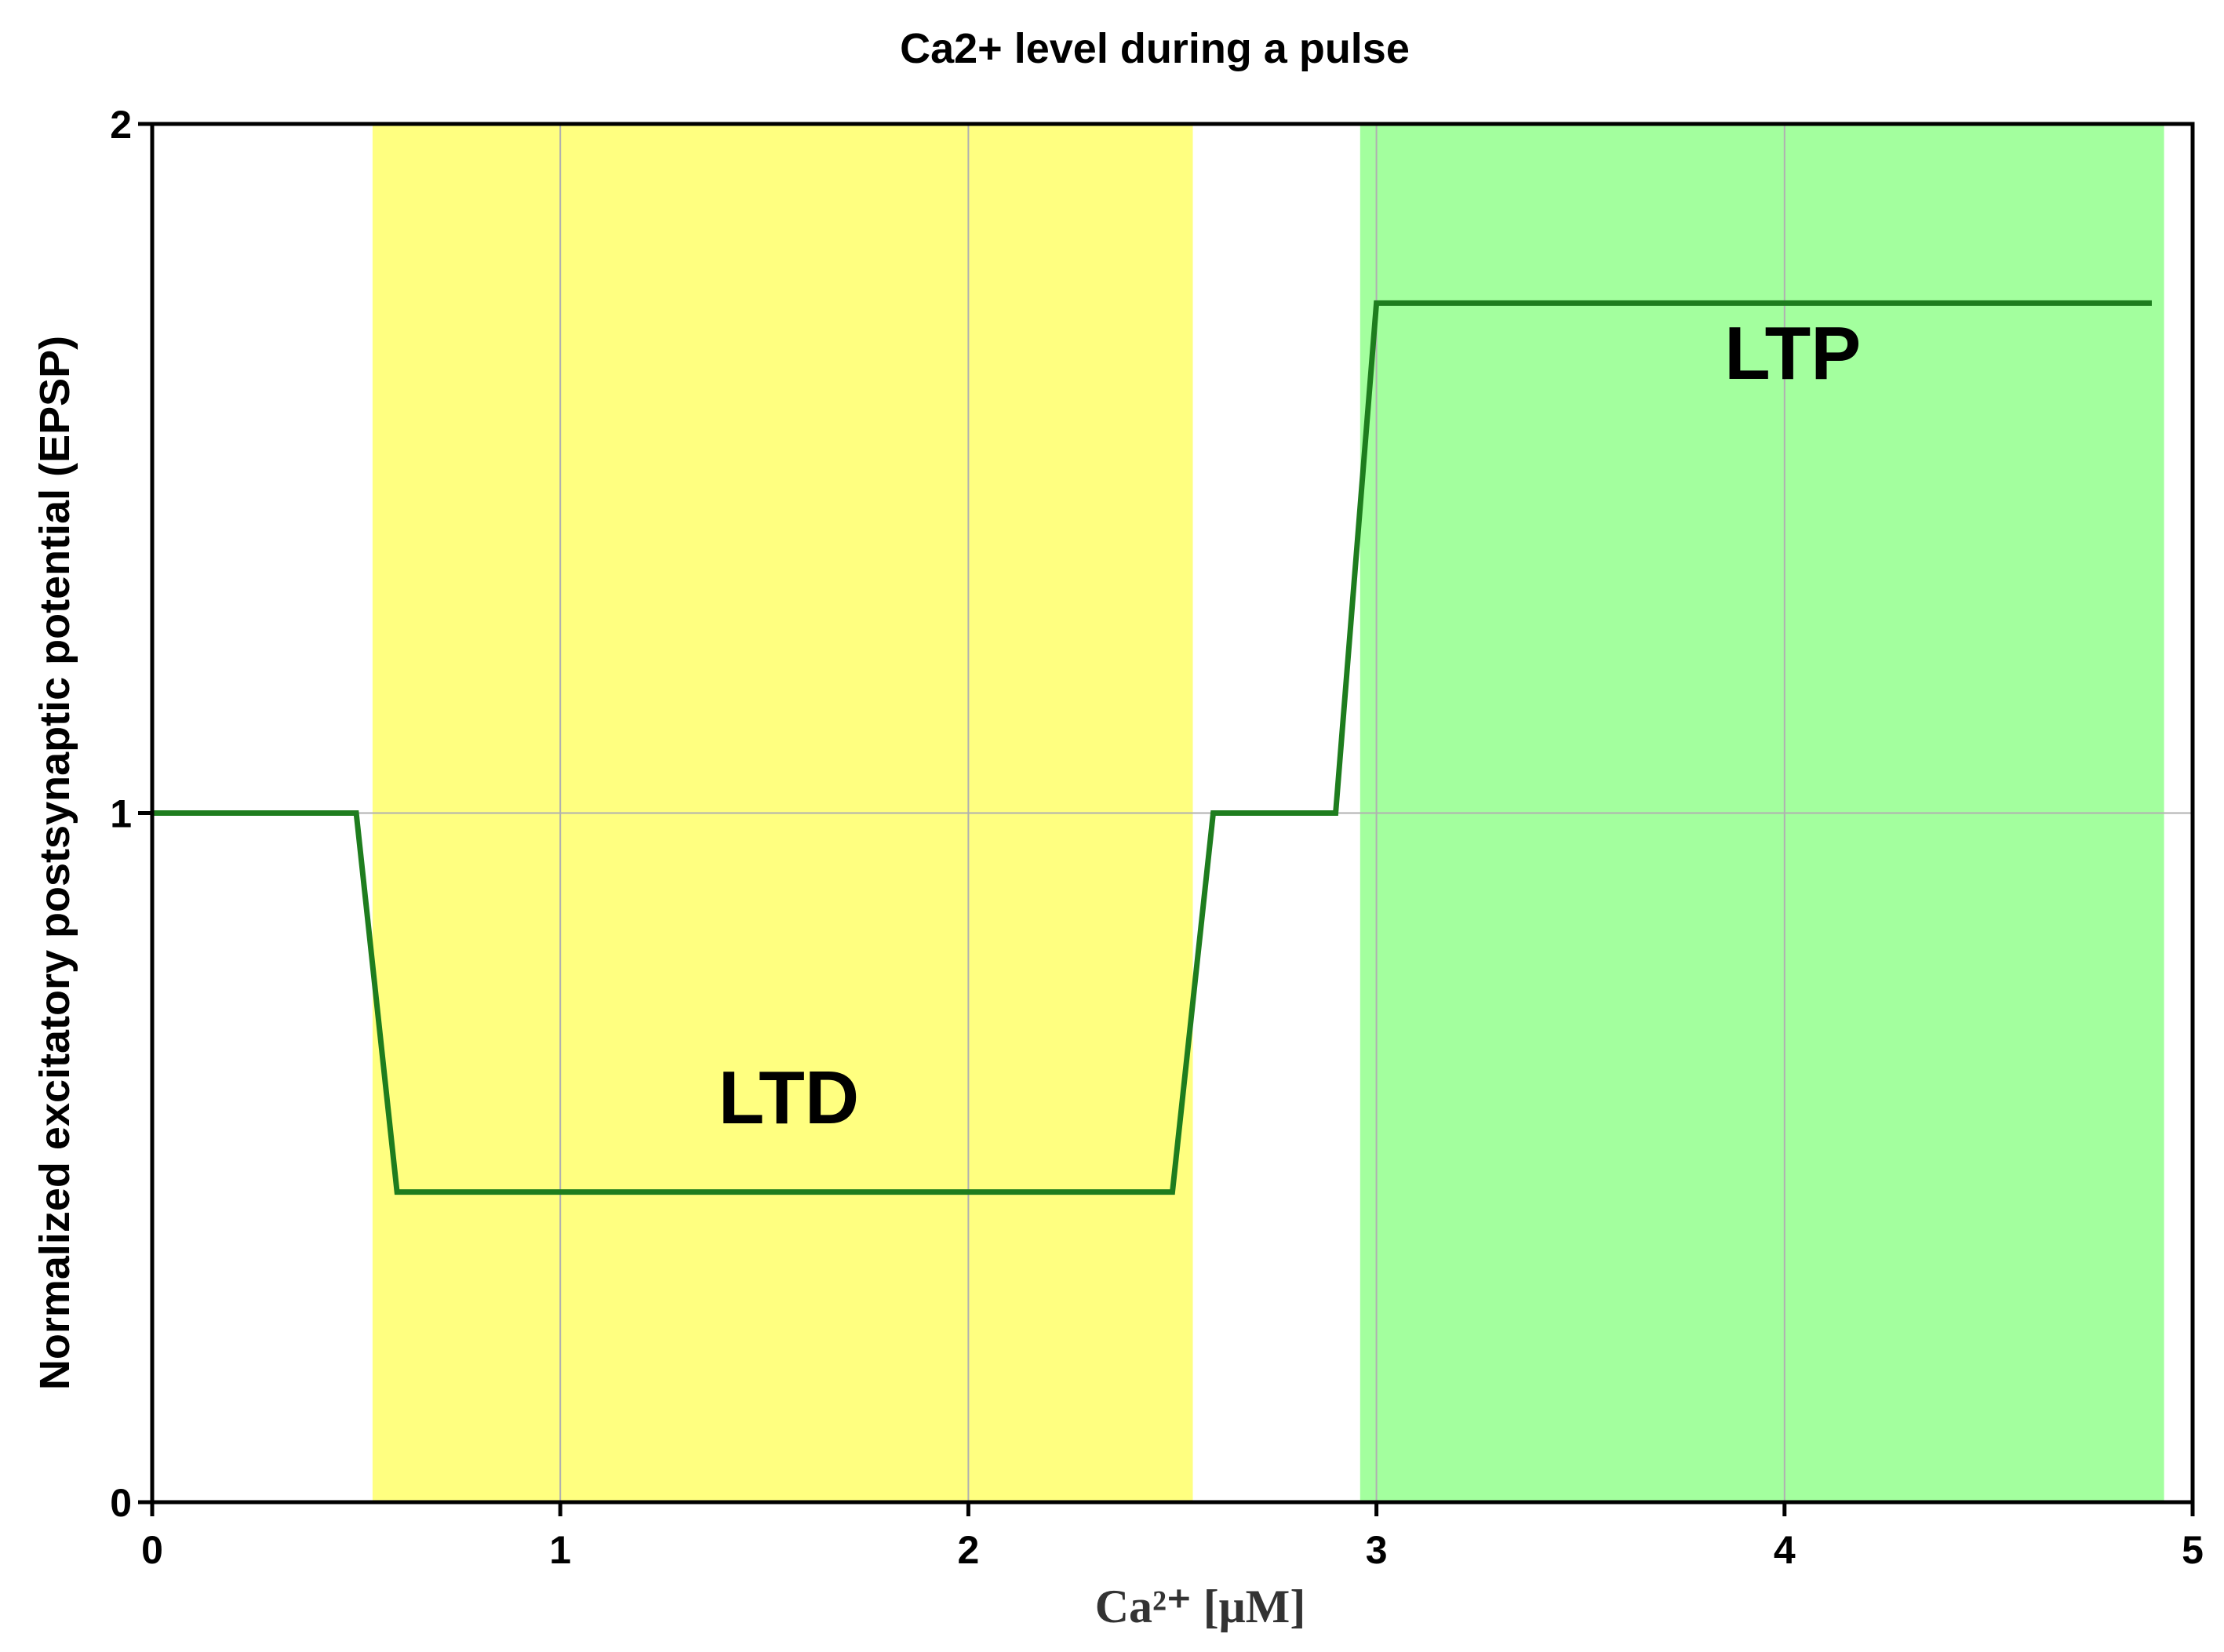 The width and height of the screenshot is (2224, 1652). I want to click on y-tick-label: 2, so click(121, 125).